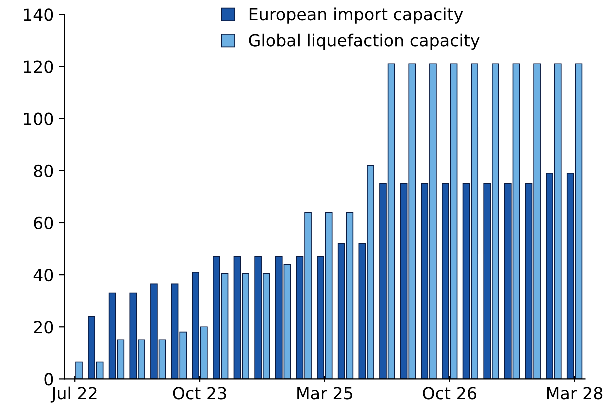  What do you see at coordinates (575, 393) in the screenshot?
I see `x-tick-label: Mar 28` at bounding box center [575, 393].